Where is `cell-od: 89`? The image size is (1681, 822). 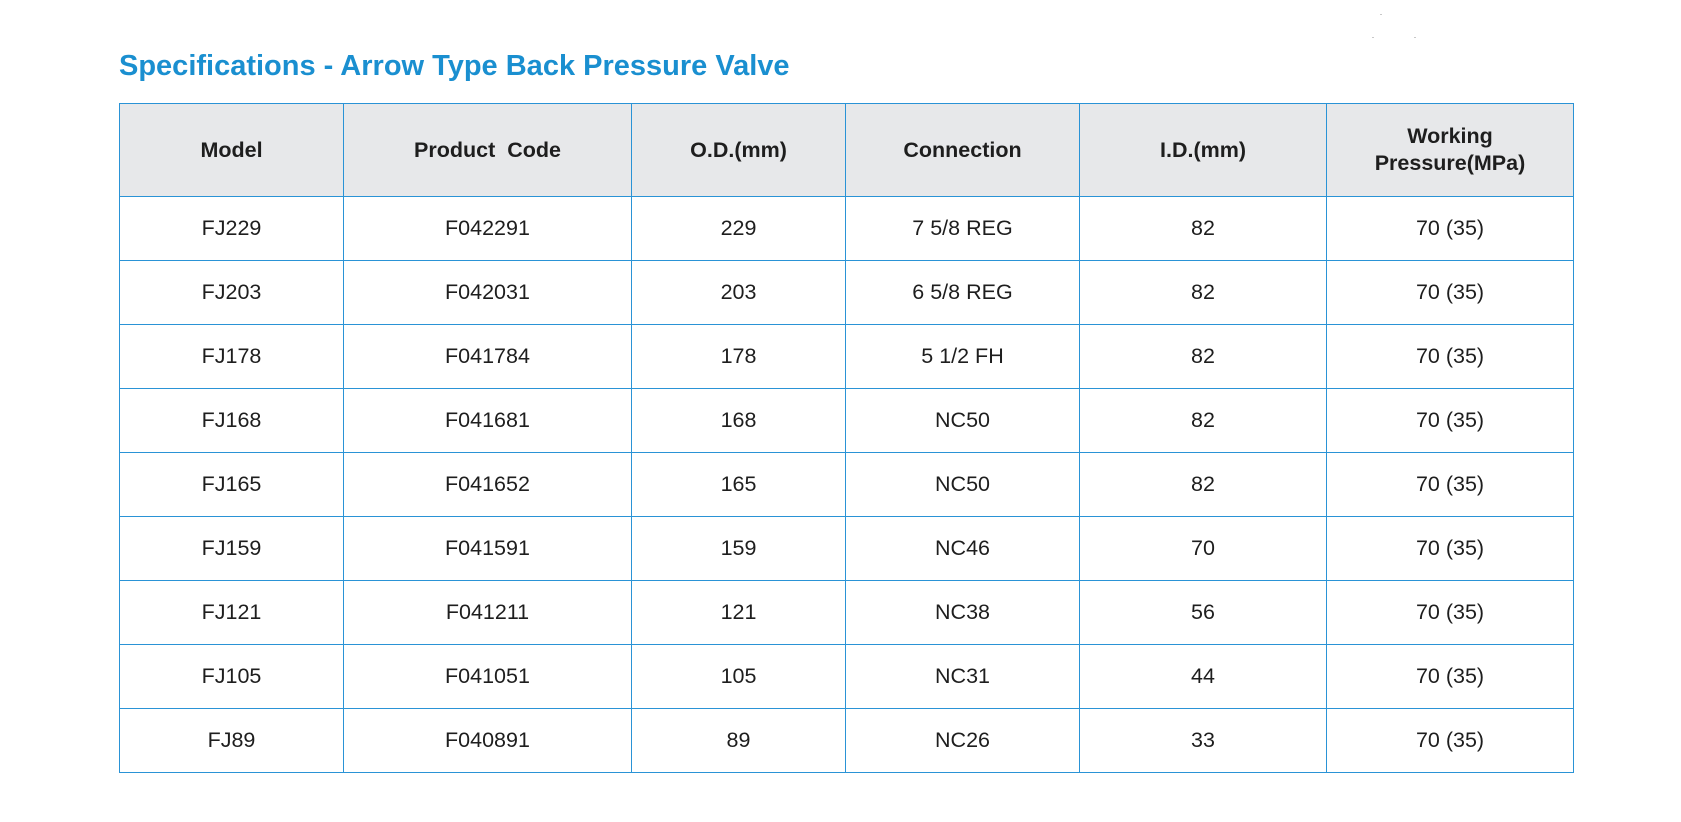
cell-od: 89 is located at coordinates (738, 740).